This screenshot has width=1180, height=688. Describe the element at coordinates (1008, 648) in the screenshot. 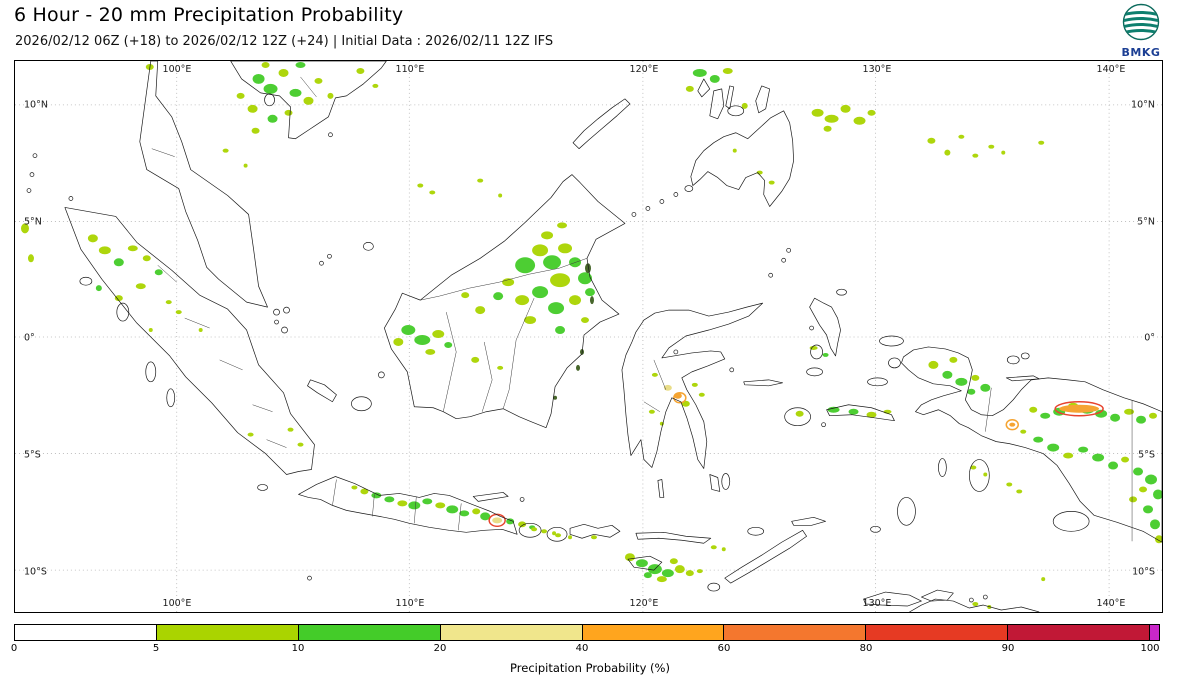

I see `colorbar-tick-label: 90` at that location.